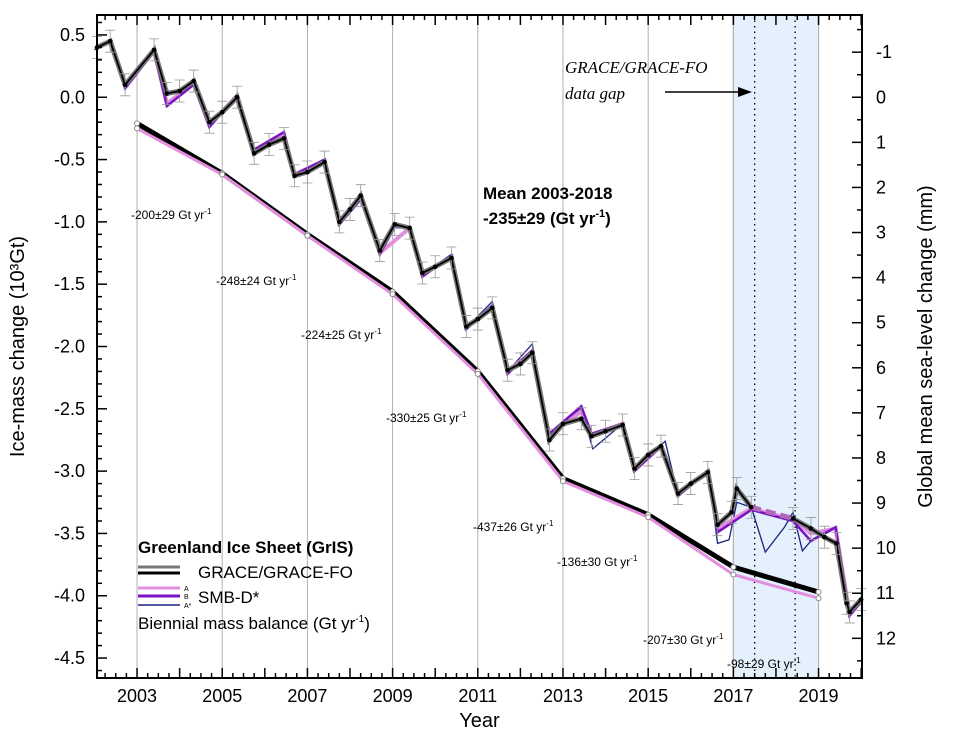  What do you see at coordinates (426, 417) in the screenshot?
I see `rate-label: -330±25 Gt yr-1` at bounding box center [426, 417].